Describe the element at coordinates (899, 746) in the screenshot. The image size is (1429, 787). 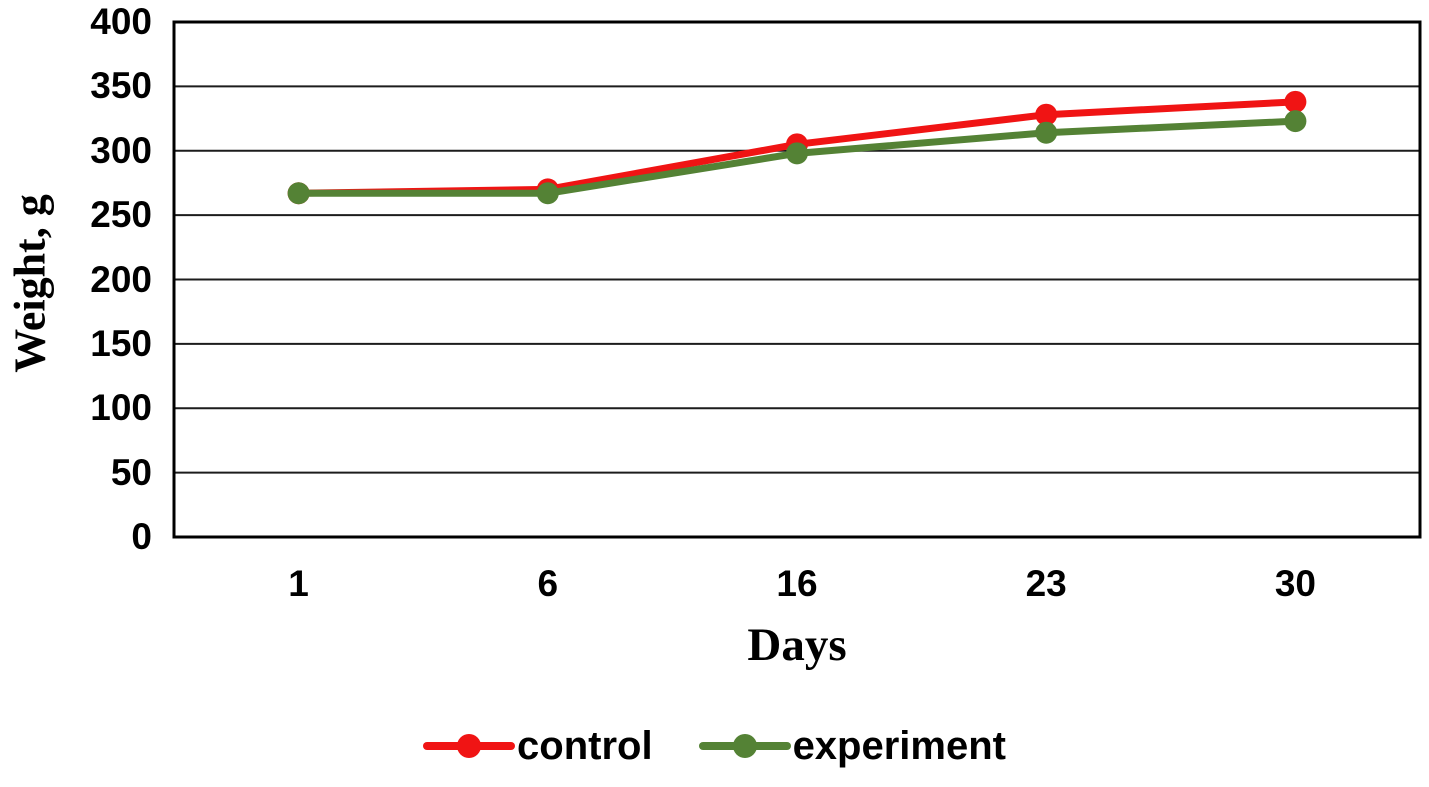
I see `legend-label: experiment` at that location.